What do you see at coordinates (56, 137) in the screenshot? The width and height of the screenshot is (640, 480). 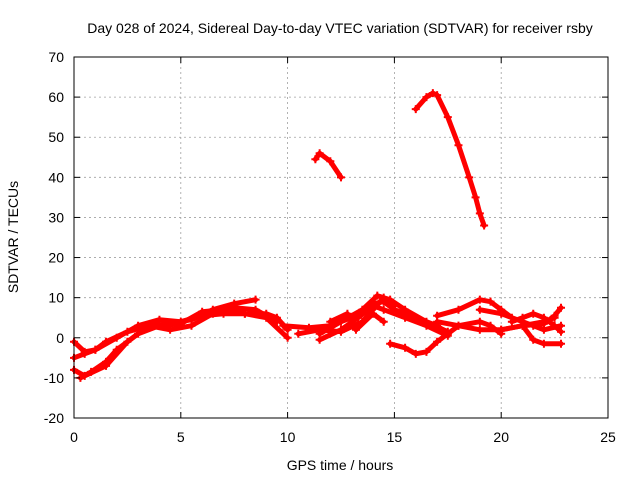 I see `y-tick-label: 50` at bounding box center [56, 137].